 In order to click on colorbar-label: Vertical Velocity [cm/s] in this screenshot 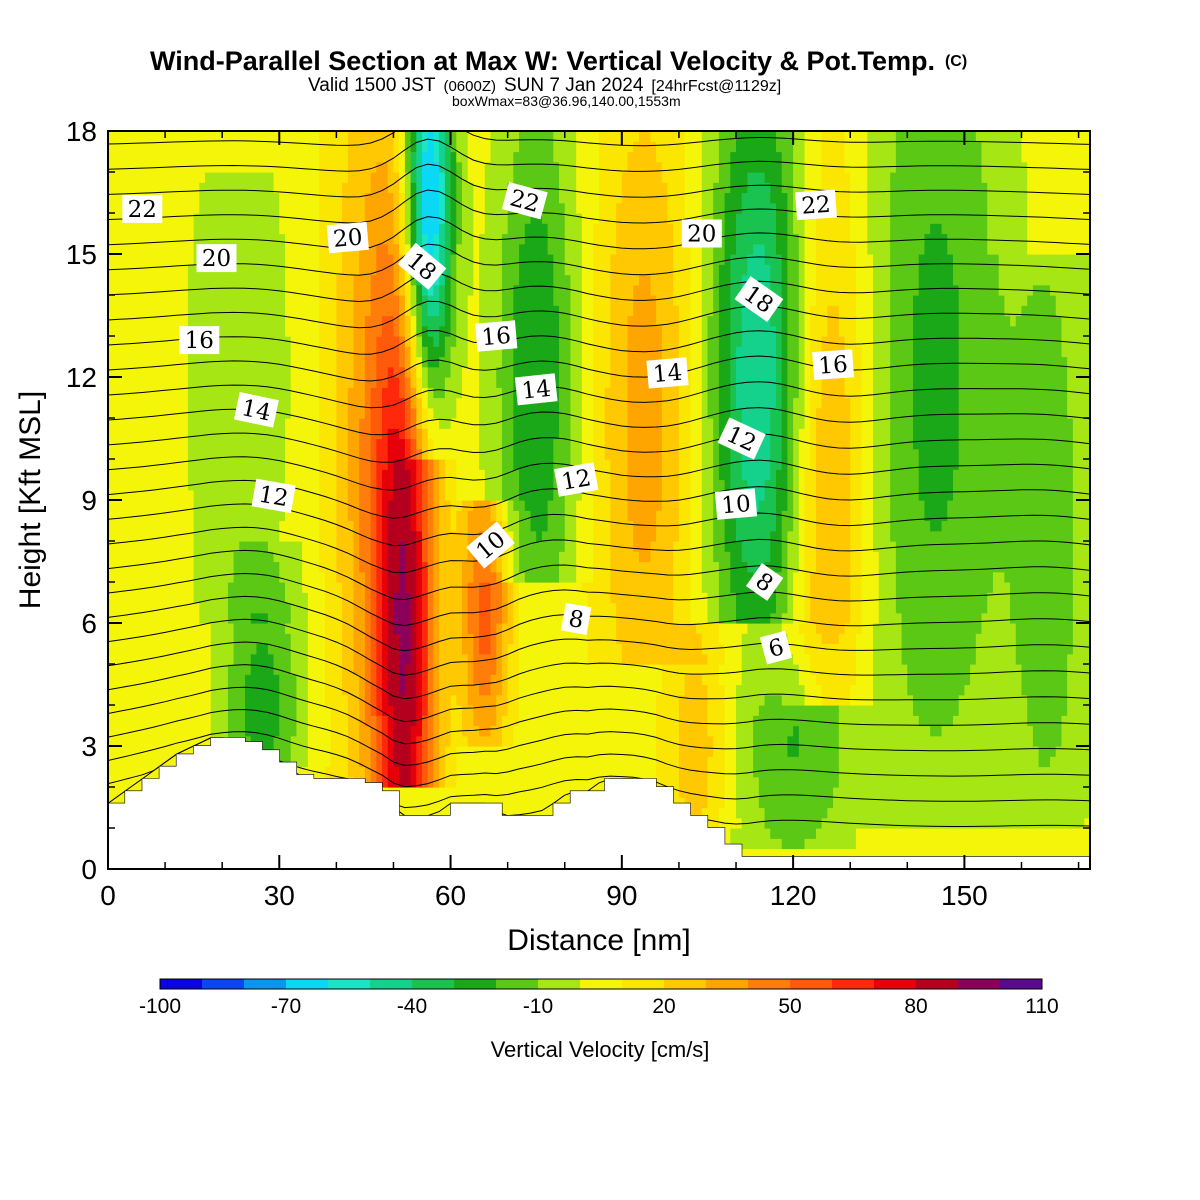, I will do `click(600, 1049)`.